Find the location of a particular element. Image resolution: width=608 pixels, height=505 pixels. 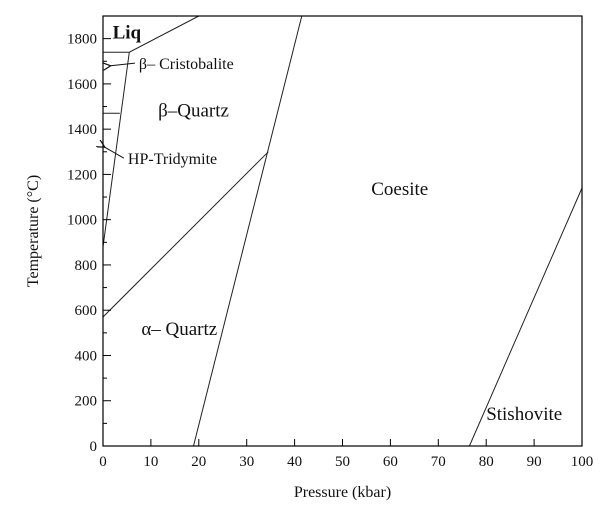

x-tick-label: 20 is located at coordinates (198, 462).